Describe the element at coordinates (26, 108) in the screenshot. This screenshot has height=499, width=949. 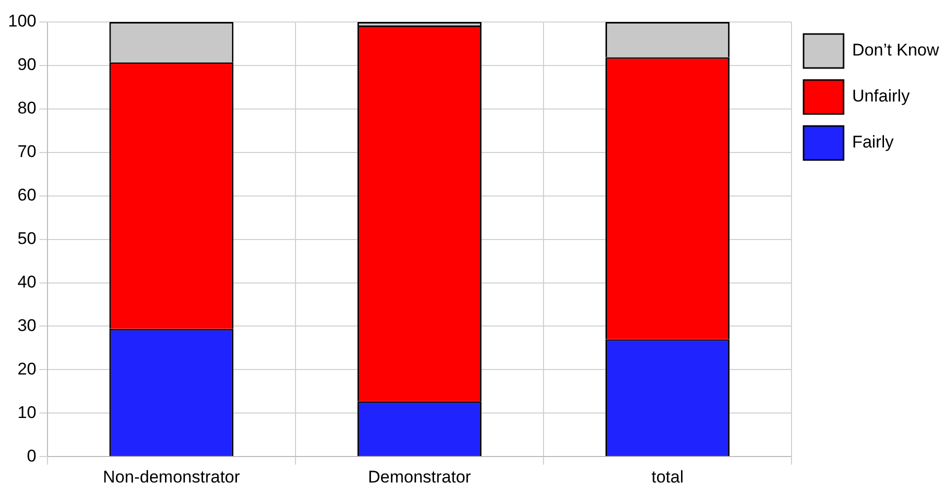
I see `y-tick-label: 80` at that location.